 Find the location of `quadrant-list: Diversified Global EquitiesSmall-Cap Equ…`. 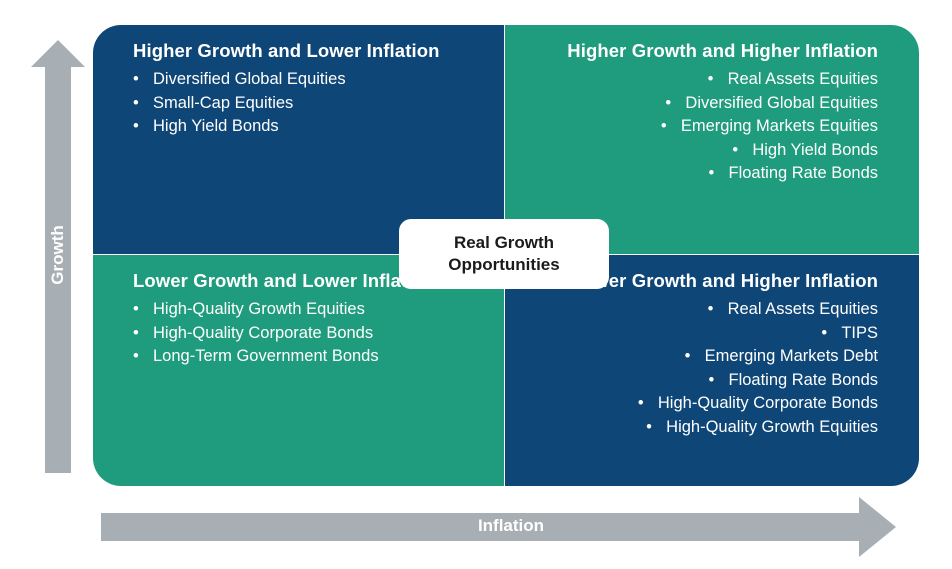

quadrant-list: Diversified Global EquitiesSmall-Cap Equ… is located at coordinates (318, 103).